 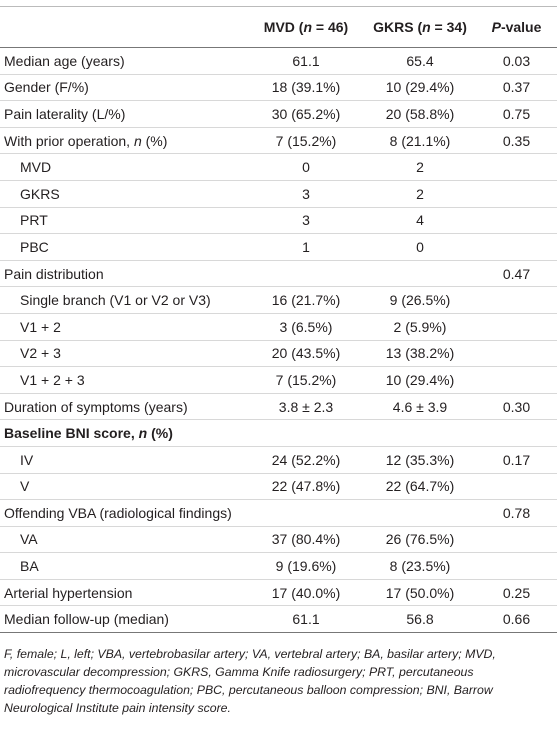 I want to click on row-label: Single branch (V1 or V2 or V3), so click(x=124, y=300).